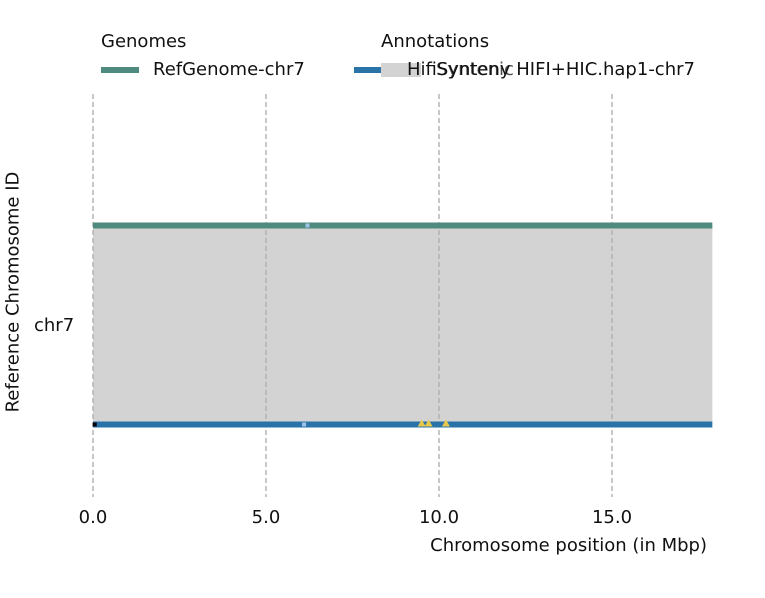 The image size is (765, 598). I want to click on x-tick-label-1: 5.0, so click(266, 517).